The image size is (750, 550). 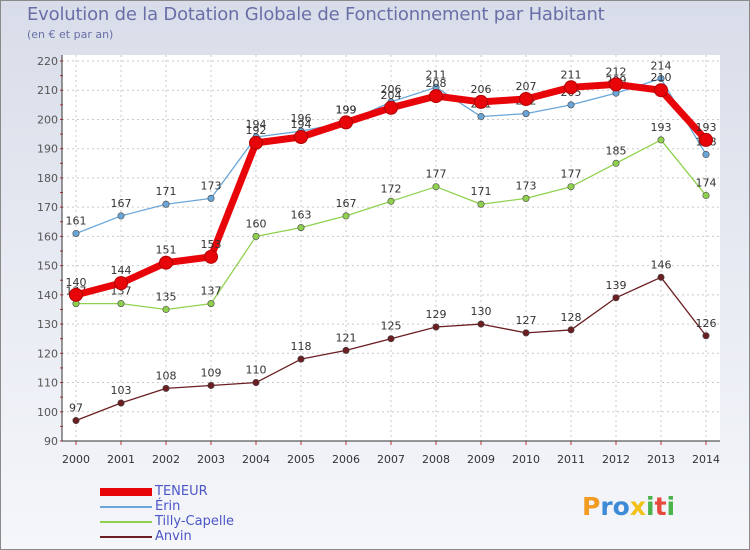 What do you see at coordinates (706, 182) in the screenshot?
I see `data-label: 174` at bounding box center [706, 182].